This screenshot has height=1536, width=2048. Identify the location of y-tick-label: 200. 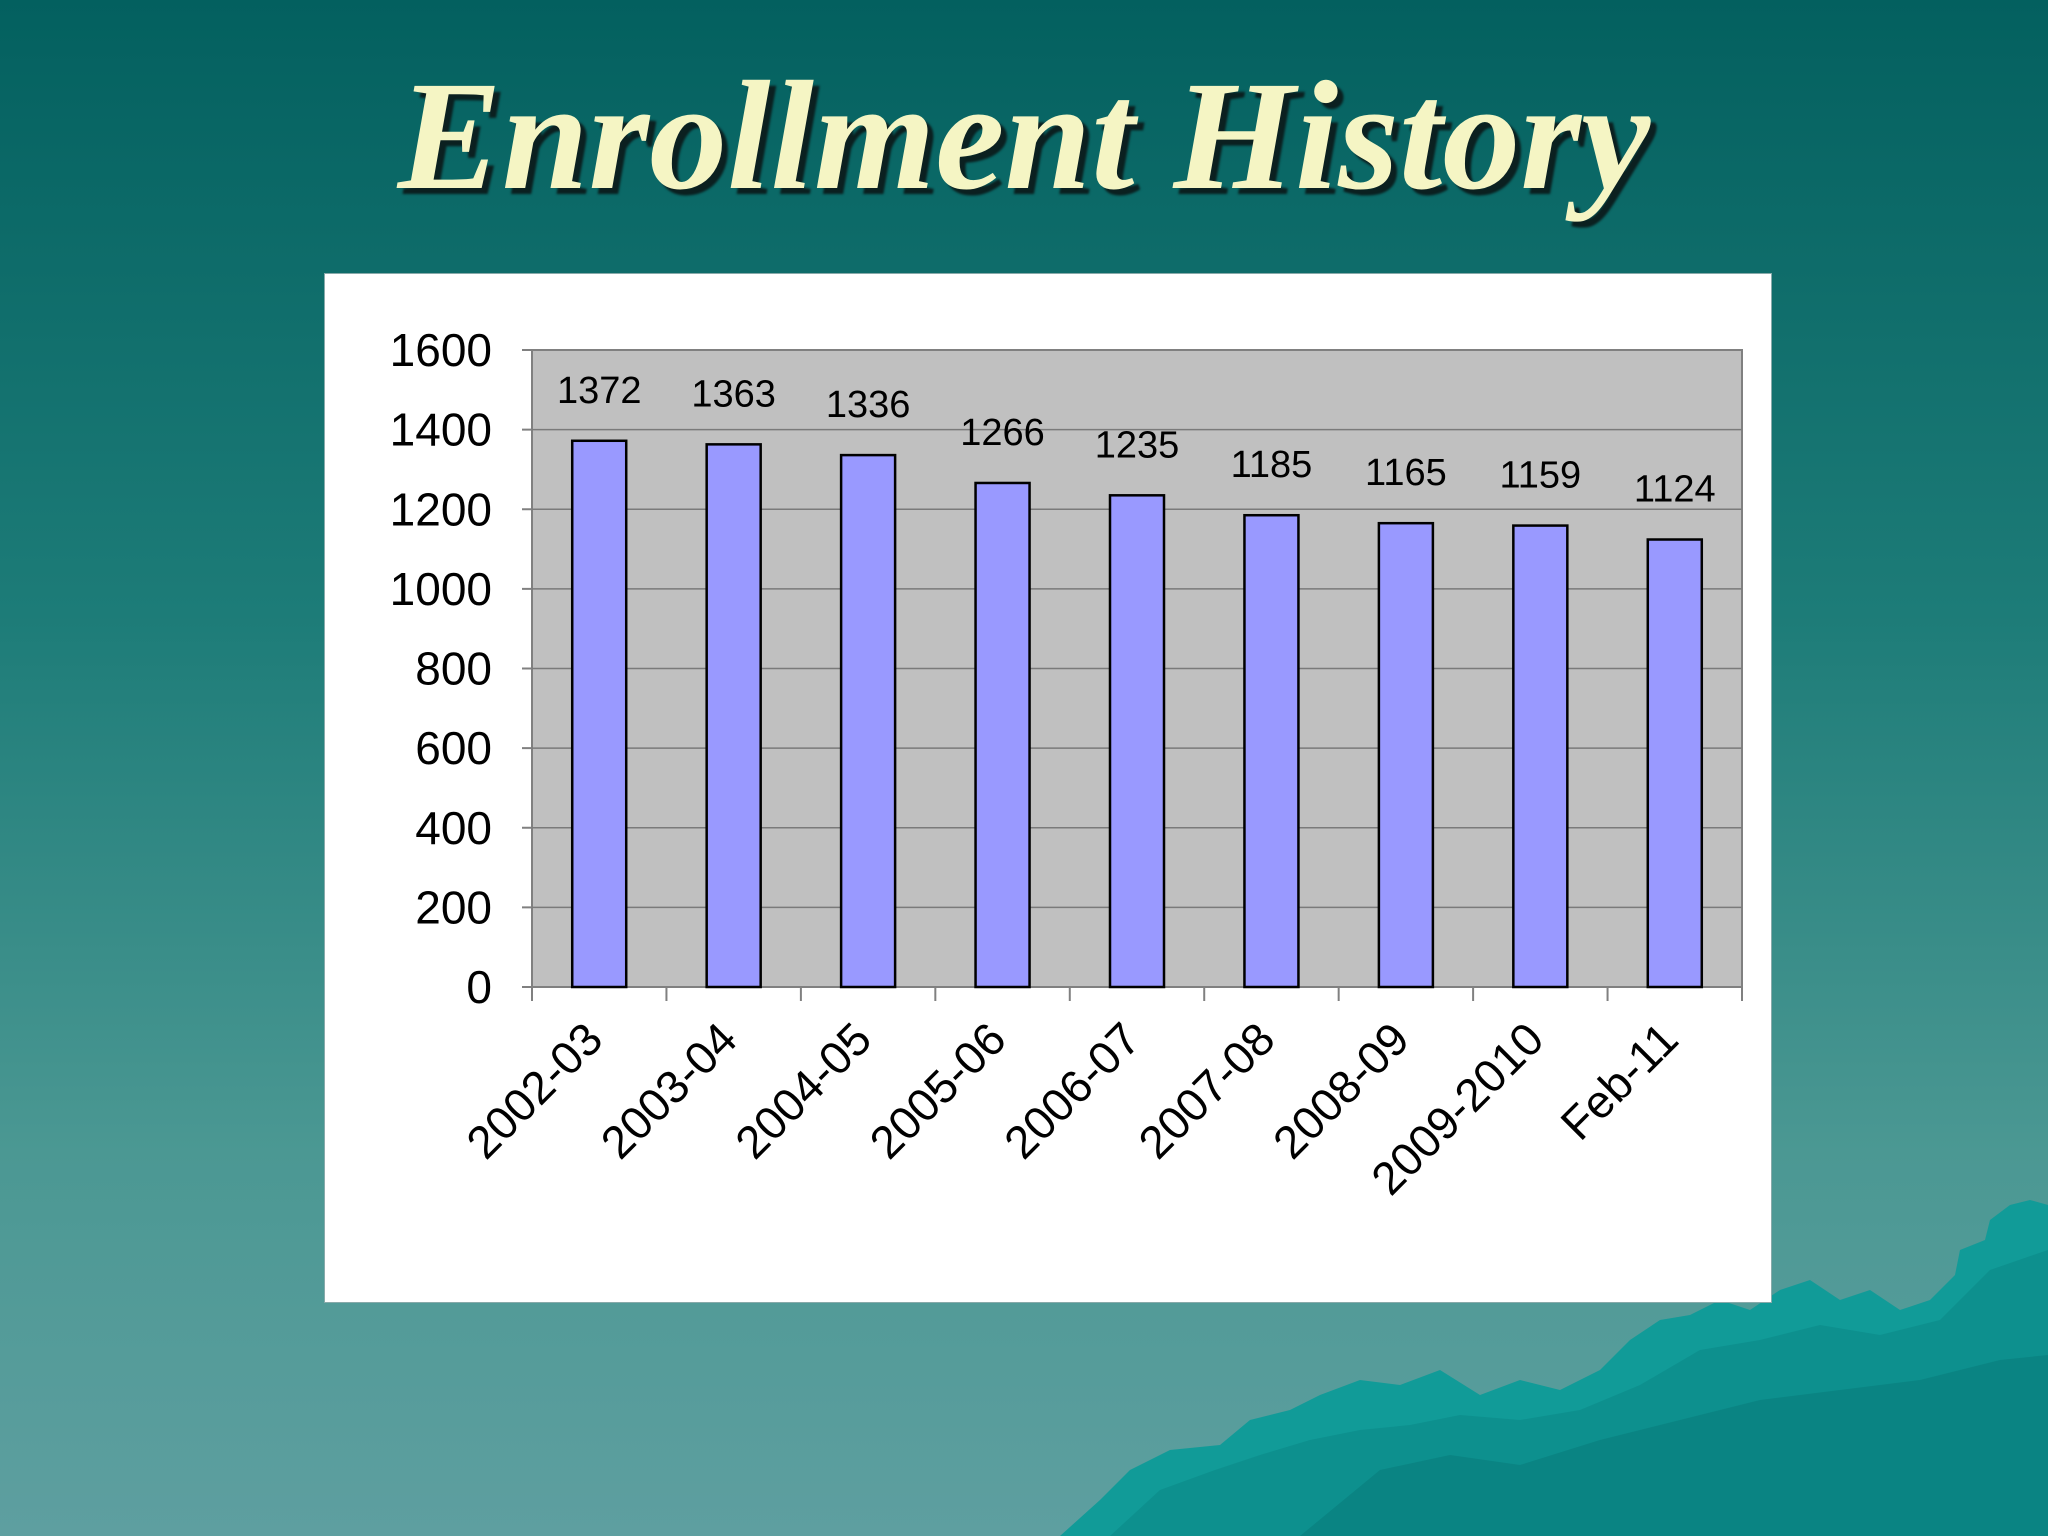
(453, 907).